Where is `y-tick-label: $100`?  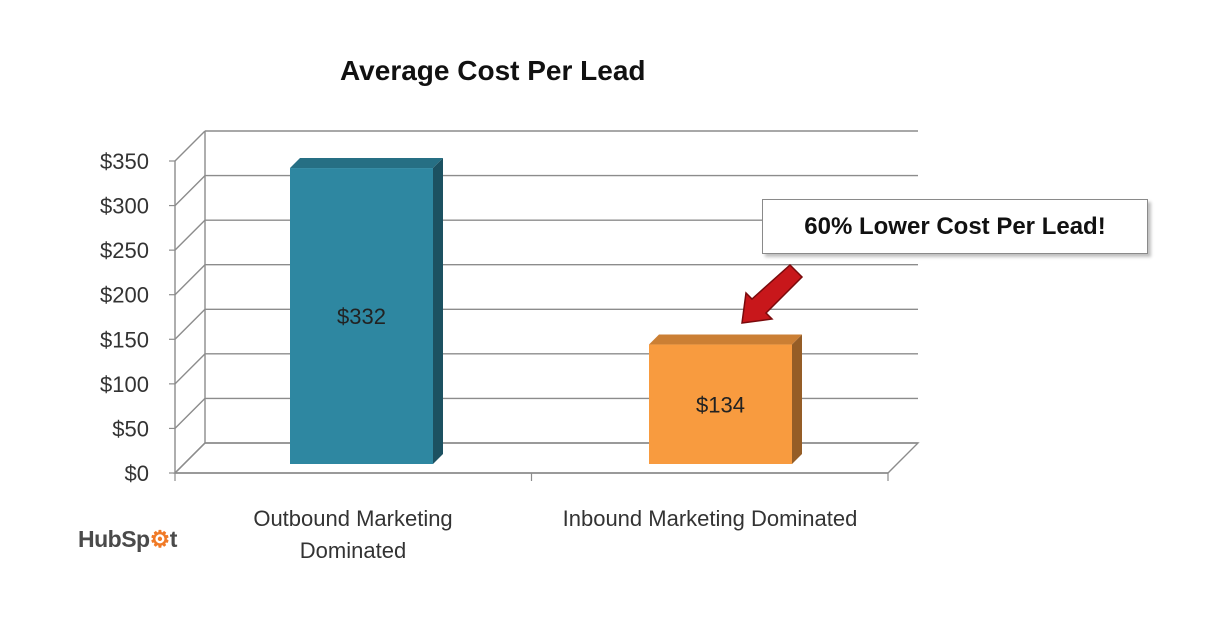 y-tick-label: $100 is located at coordinates (124, 384).